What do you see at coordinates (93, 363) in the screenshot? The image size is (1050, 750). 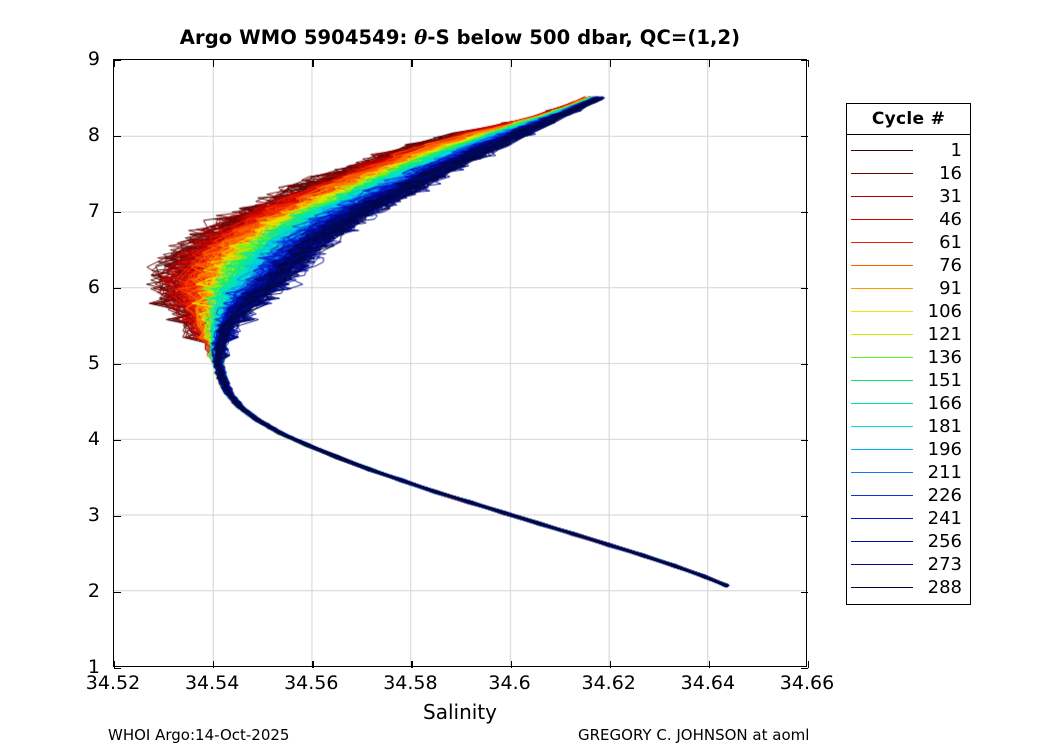 I see `y-tick-label: 5` at bounding box center [93, 363].